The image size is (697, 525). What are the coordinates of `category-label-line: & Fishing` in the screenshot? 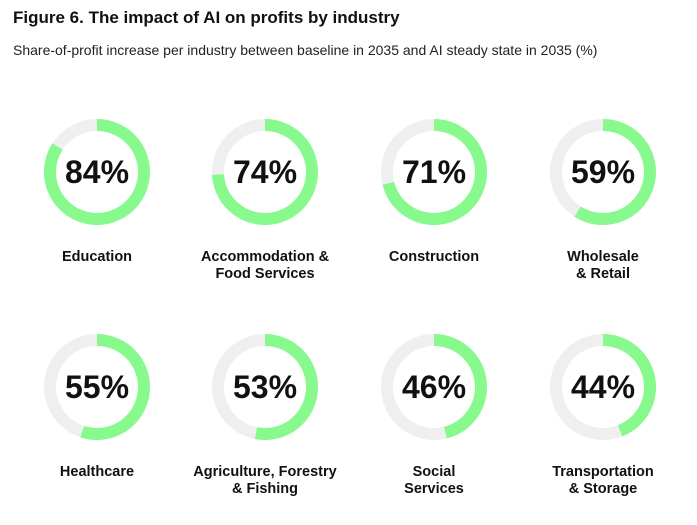 It's located at (265, 489).